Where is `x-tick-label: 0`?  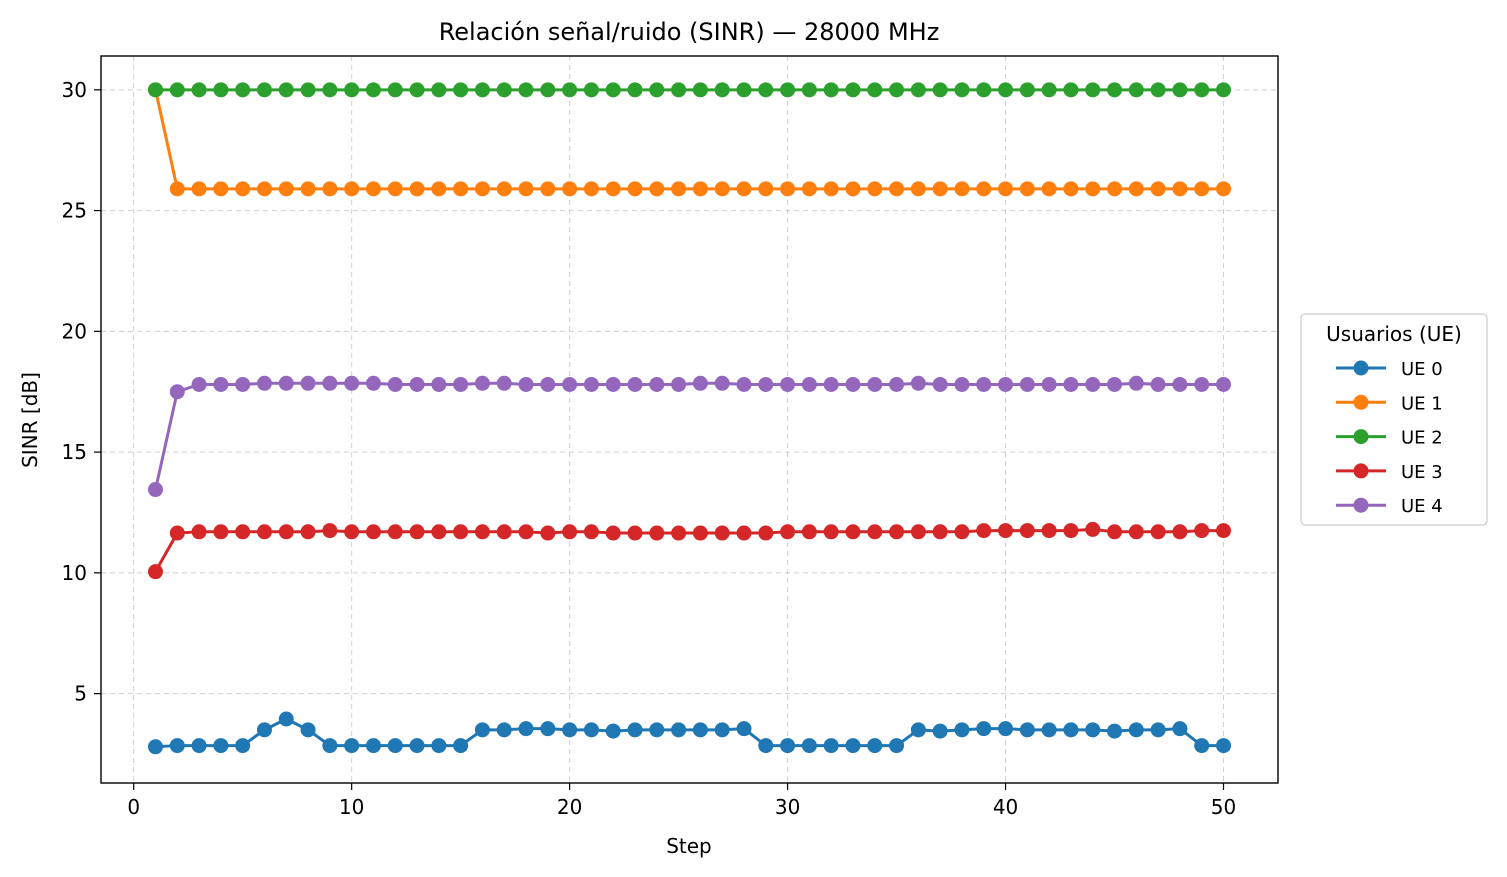 x-tick-label: 0 is located at coordinates (133, 807).